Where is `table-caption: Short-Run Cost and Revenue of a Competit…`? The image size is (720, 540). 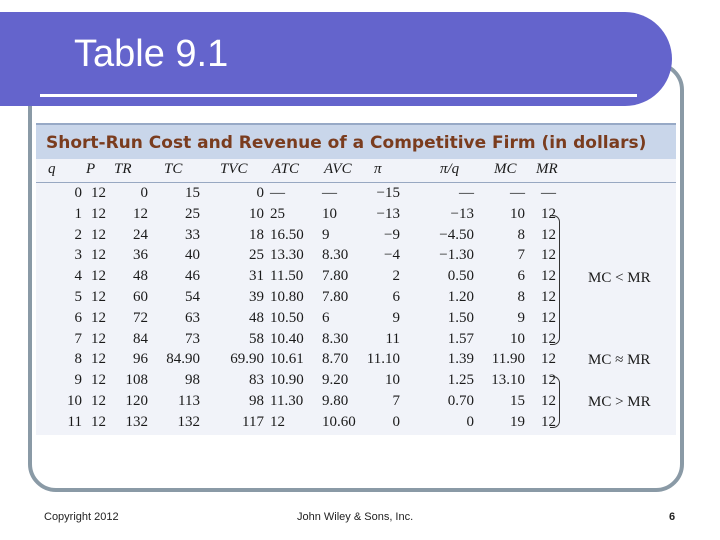
table-caption: Short-Run Cost and Revenue of a Competit… is located at coordinates (356, 141).